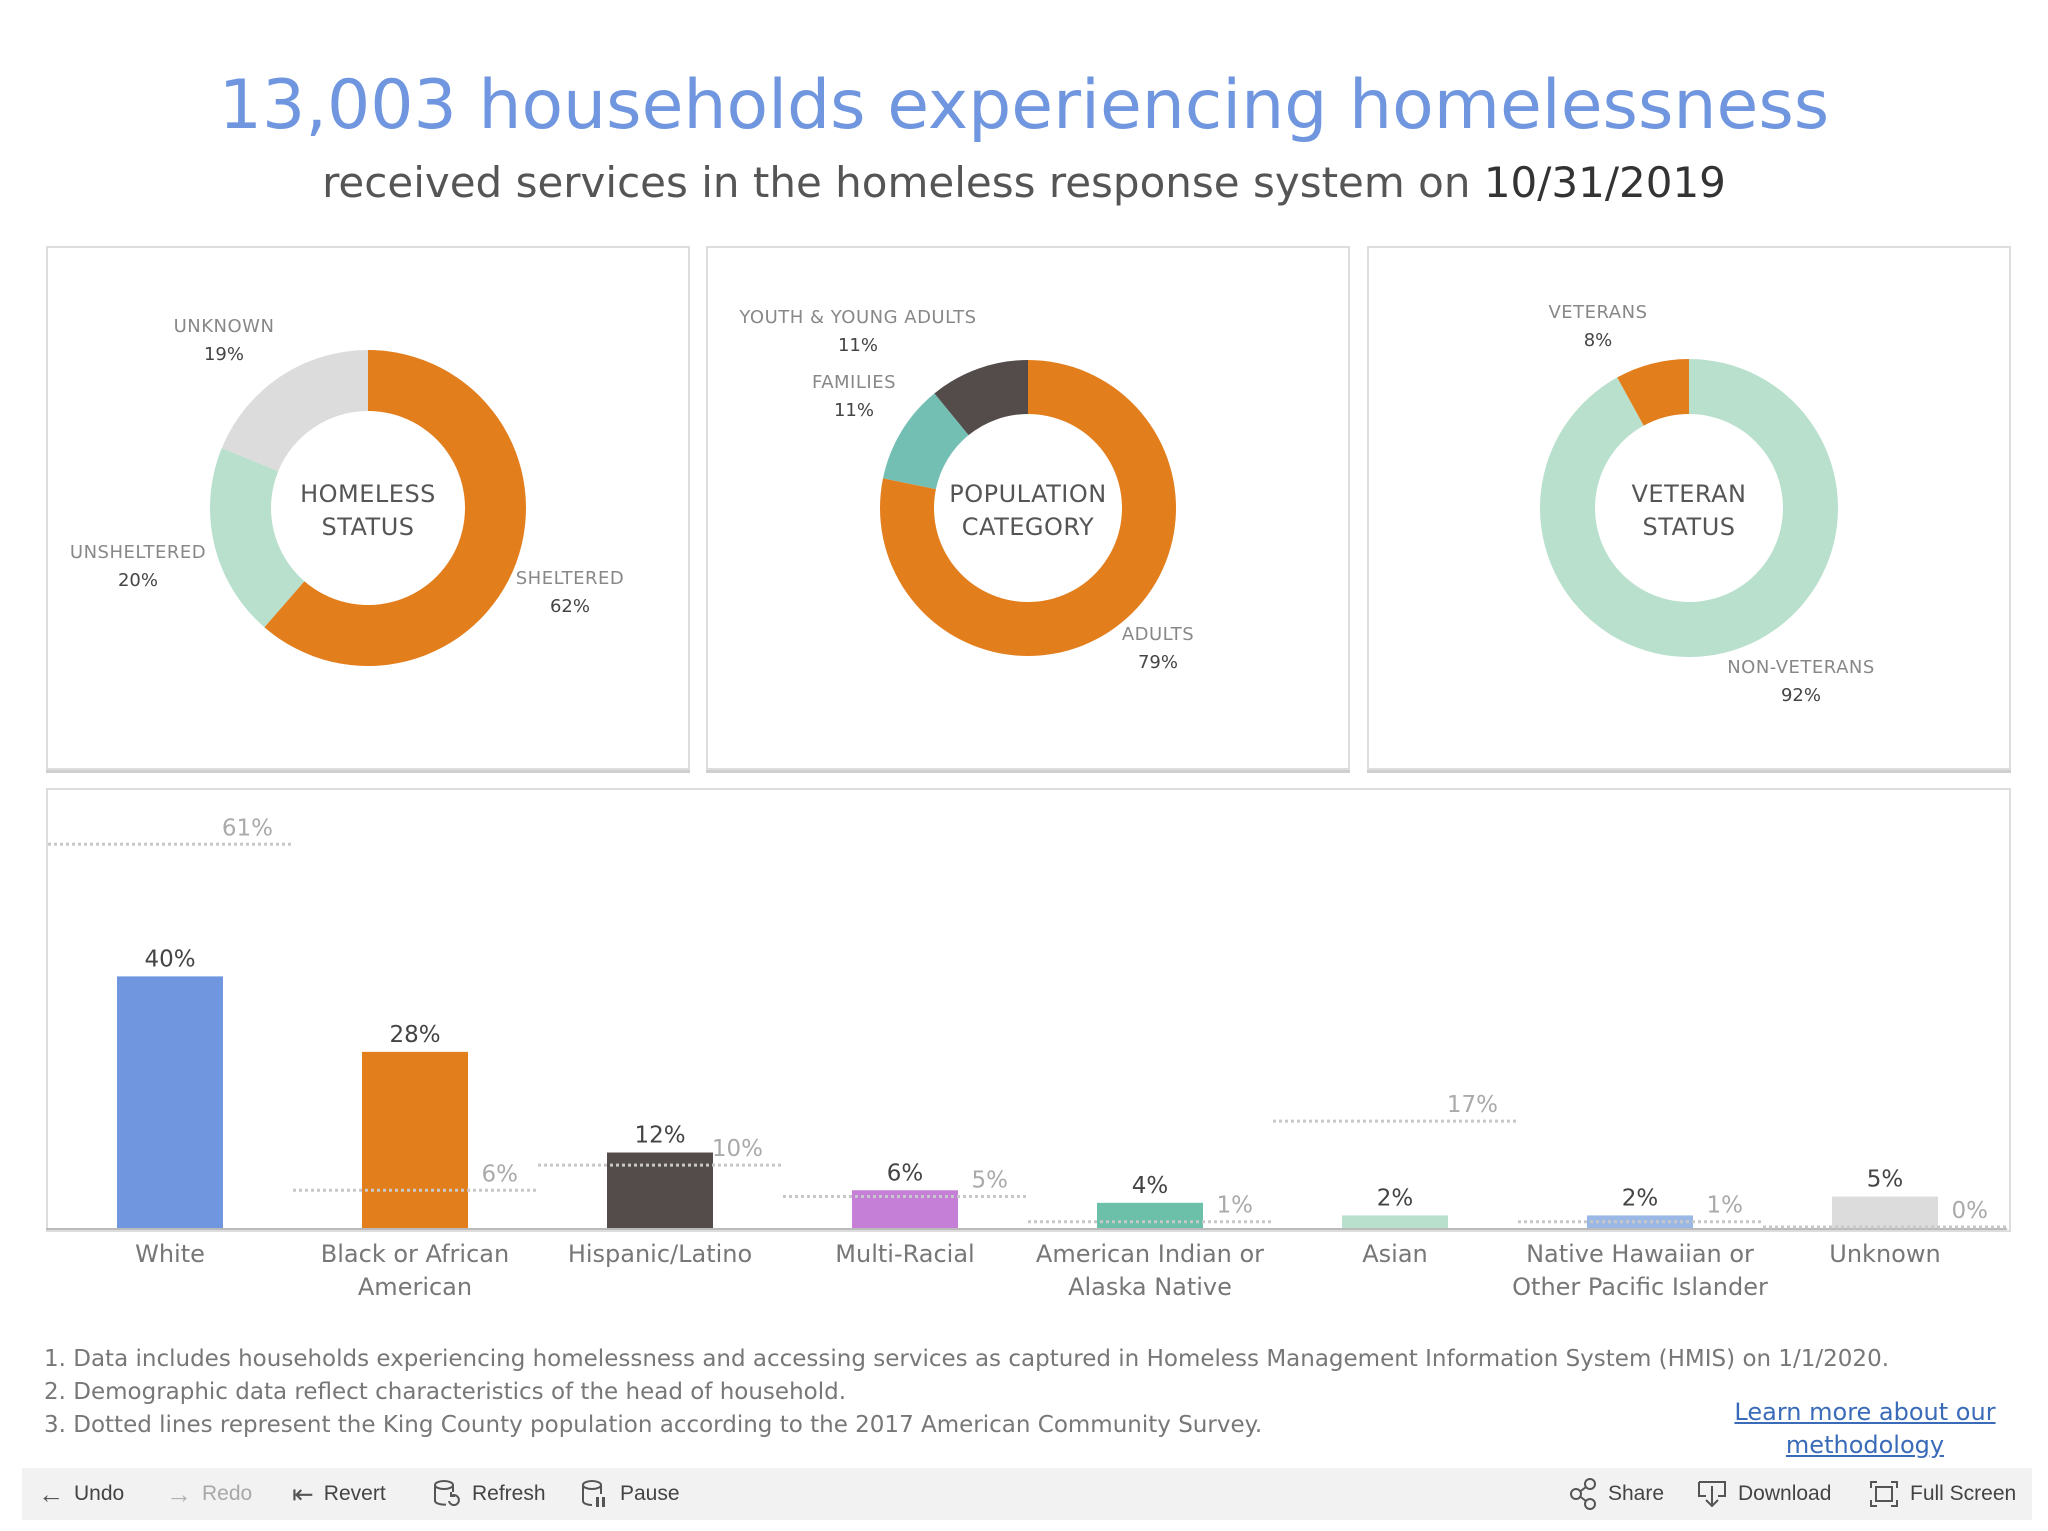  I want to click on pause-label: Pause, so click(650, 1493).